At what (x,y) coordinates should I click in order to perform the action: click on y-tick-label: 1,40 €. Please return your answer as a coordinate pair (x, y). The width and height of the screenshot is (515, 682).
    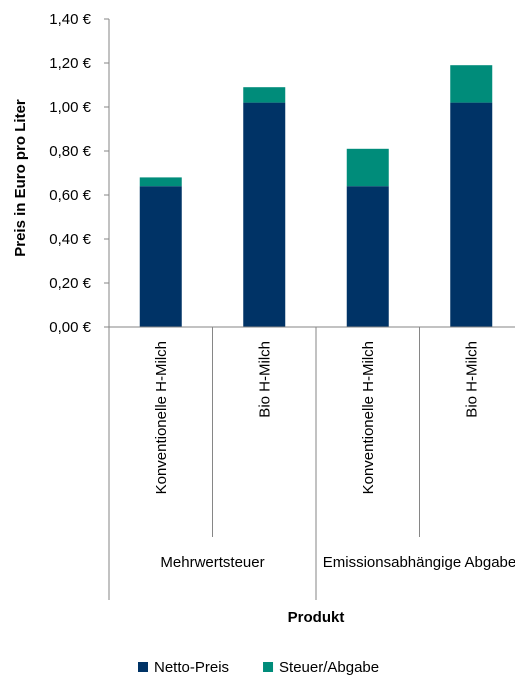
    Looking at the image, I should click on (70, 19).